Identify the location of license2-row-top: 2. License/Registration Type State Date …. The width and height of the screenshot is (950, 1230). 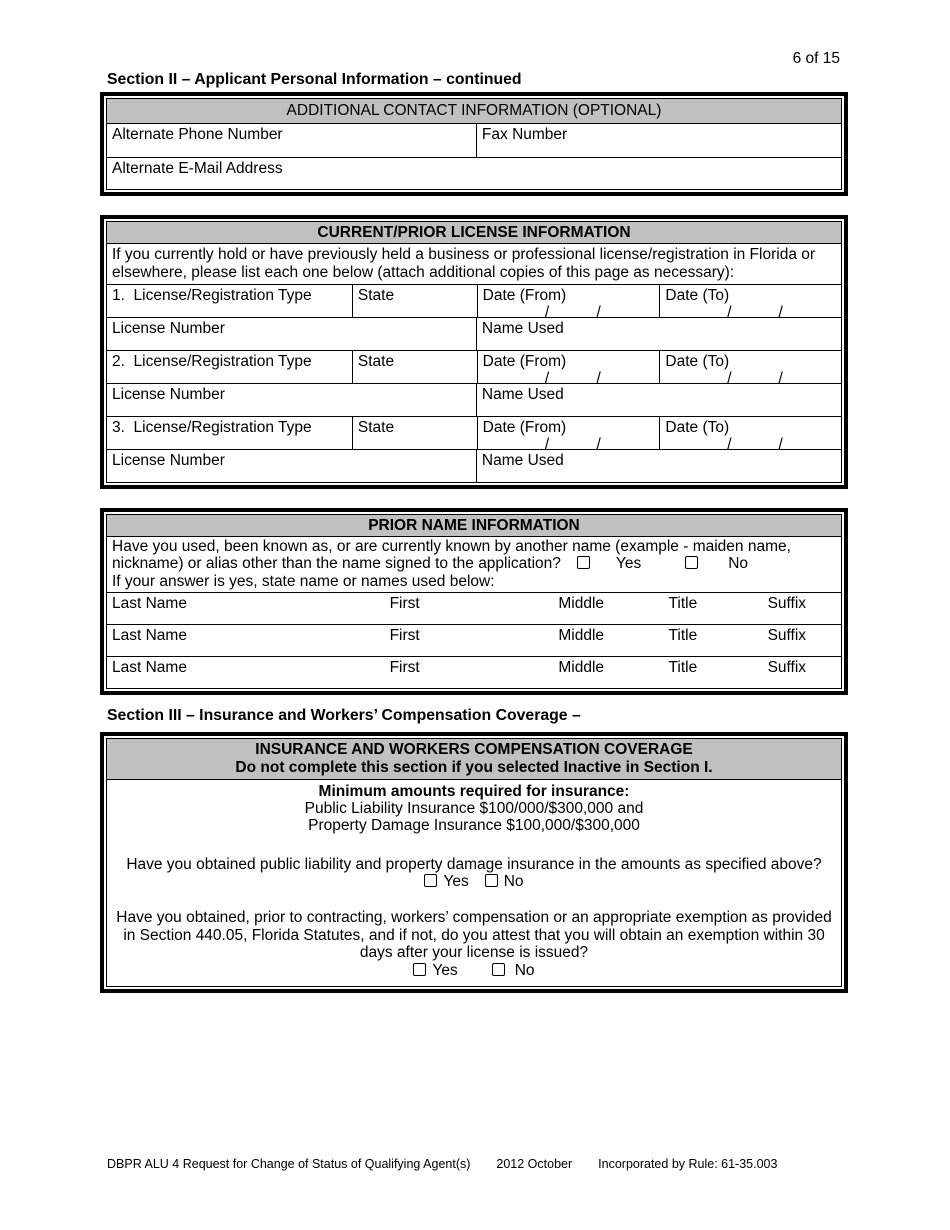
(474, 366).